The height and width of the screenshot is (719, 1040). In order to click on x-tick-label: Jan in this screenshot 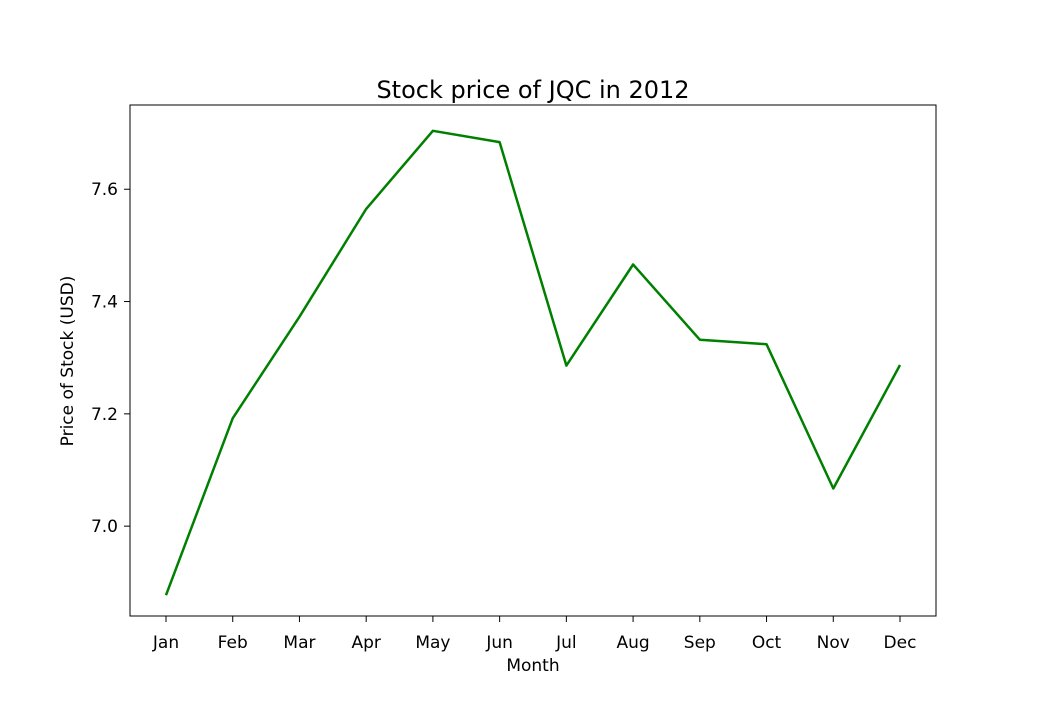, I will do `click(165, 643)`.